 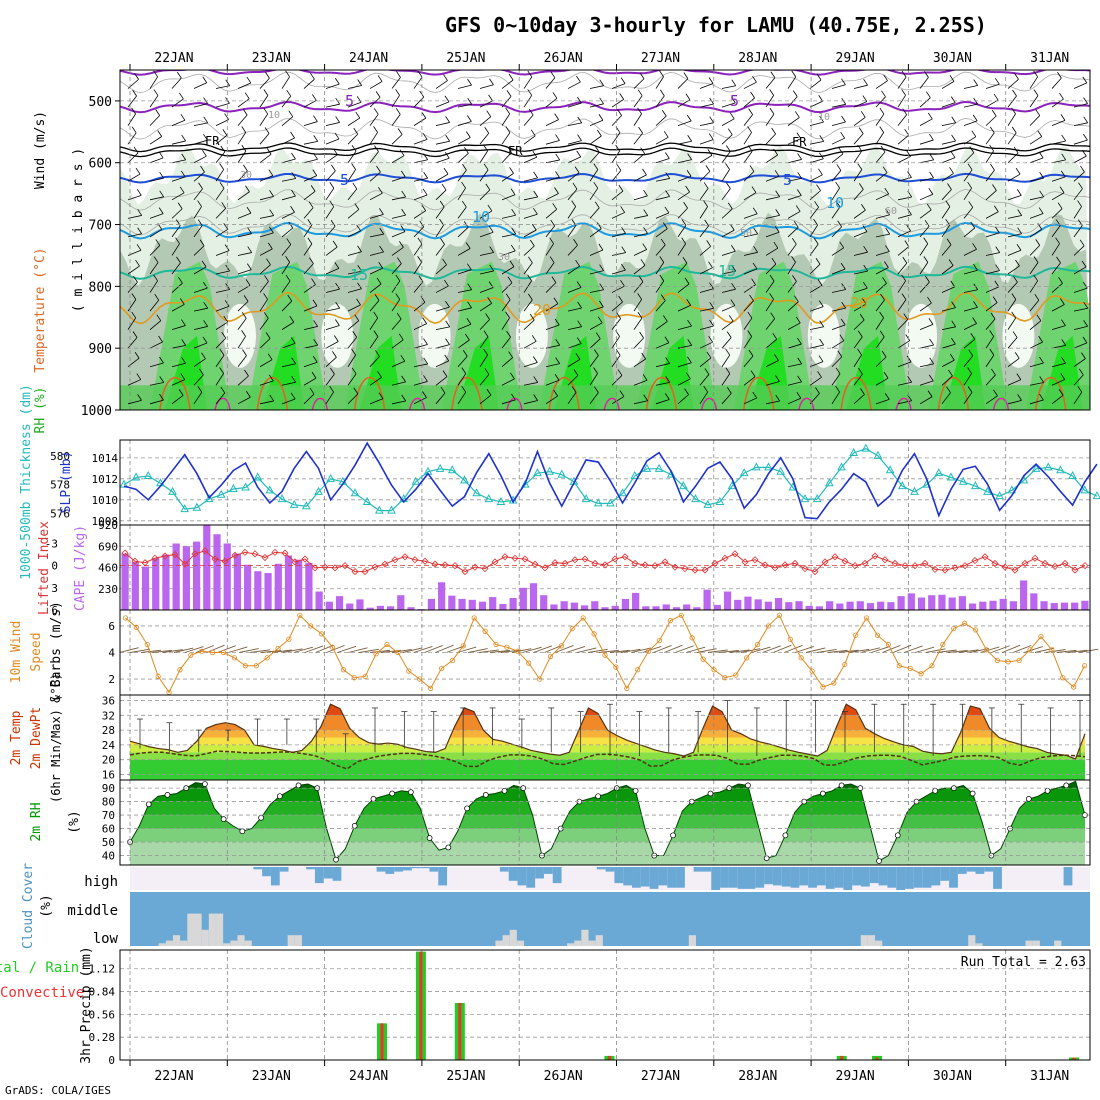 What do you see at coordinates (871, 335) in the screenshot?
I see `rh-plume` at bounding box center [871, 335].